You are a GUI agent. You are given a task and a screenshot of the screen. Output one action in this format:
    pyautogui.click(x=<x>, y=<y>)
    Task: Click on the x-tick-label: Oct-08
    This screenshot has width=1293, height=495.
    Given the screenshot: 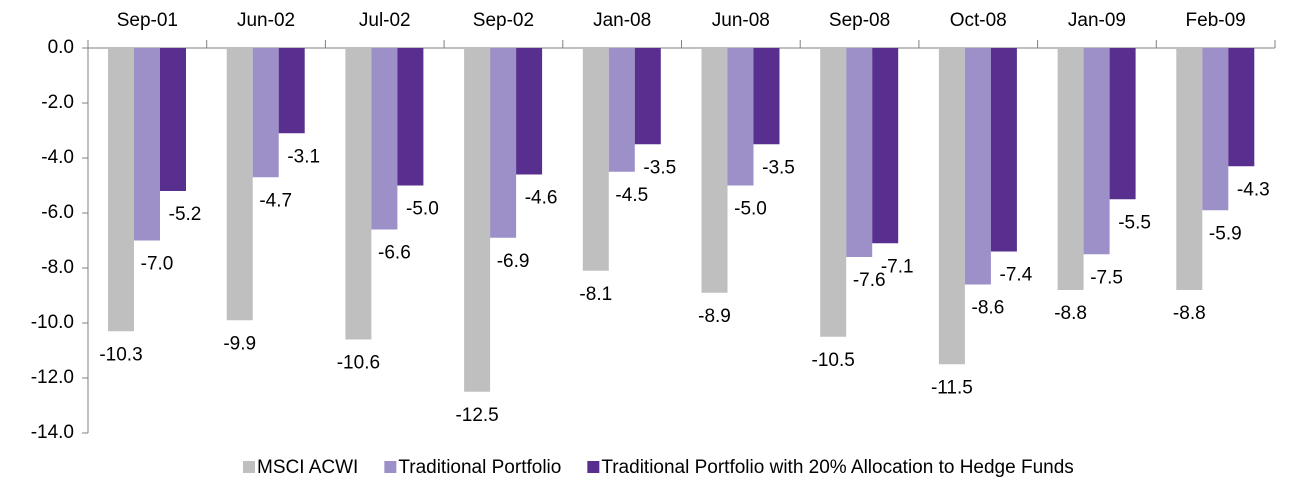 What is the action you would take?
    pyautogui.click(x=978, y=20)
    